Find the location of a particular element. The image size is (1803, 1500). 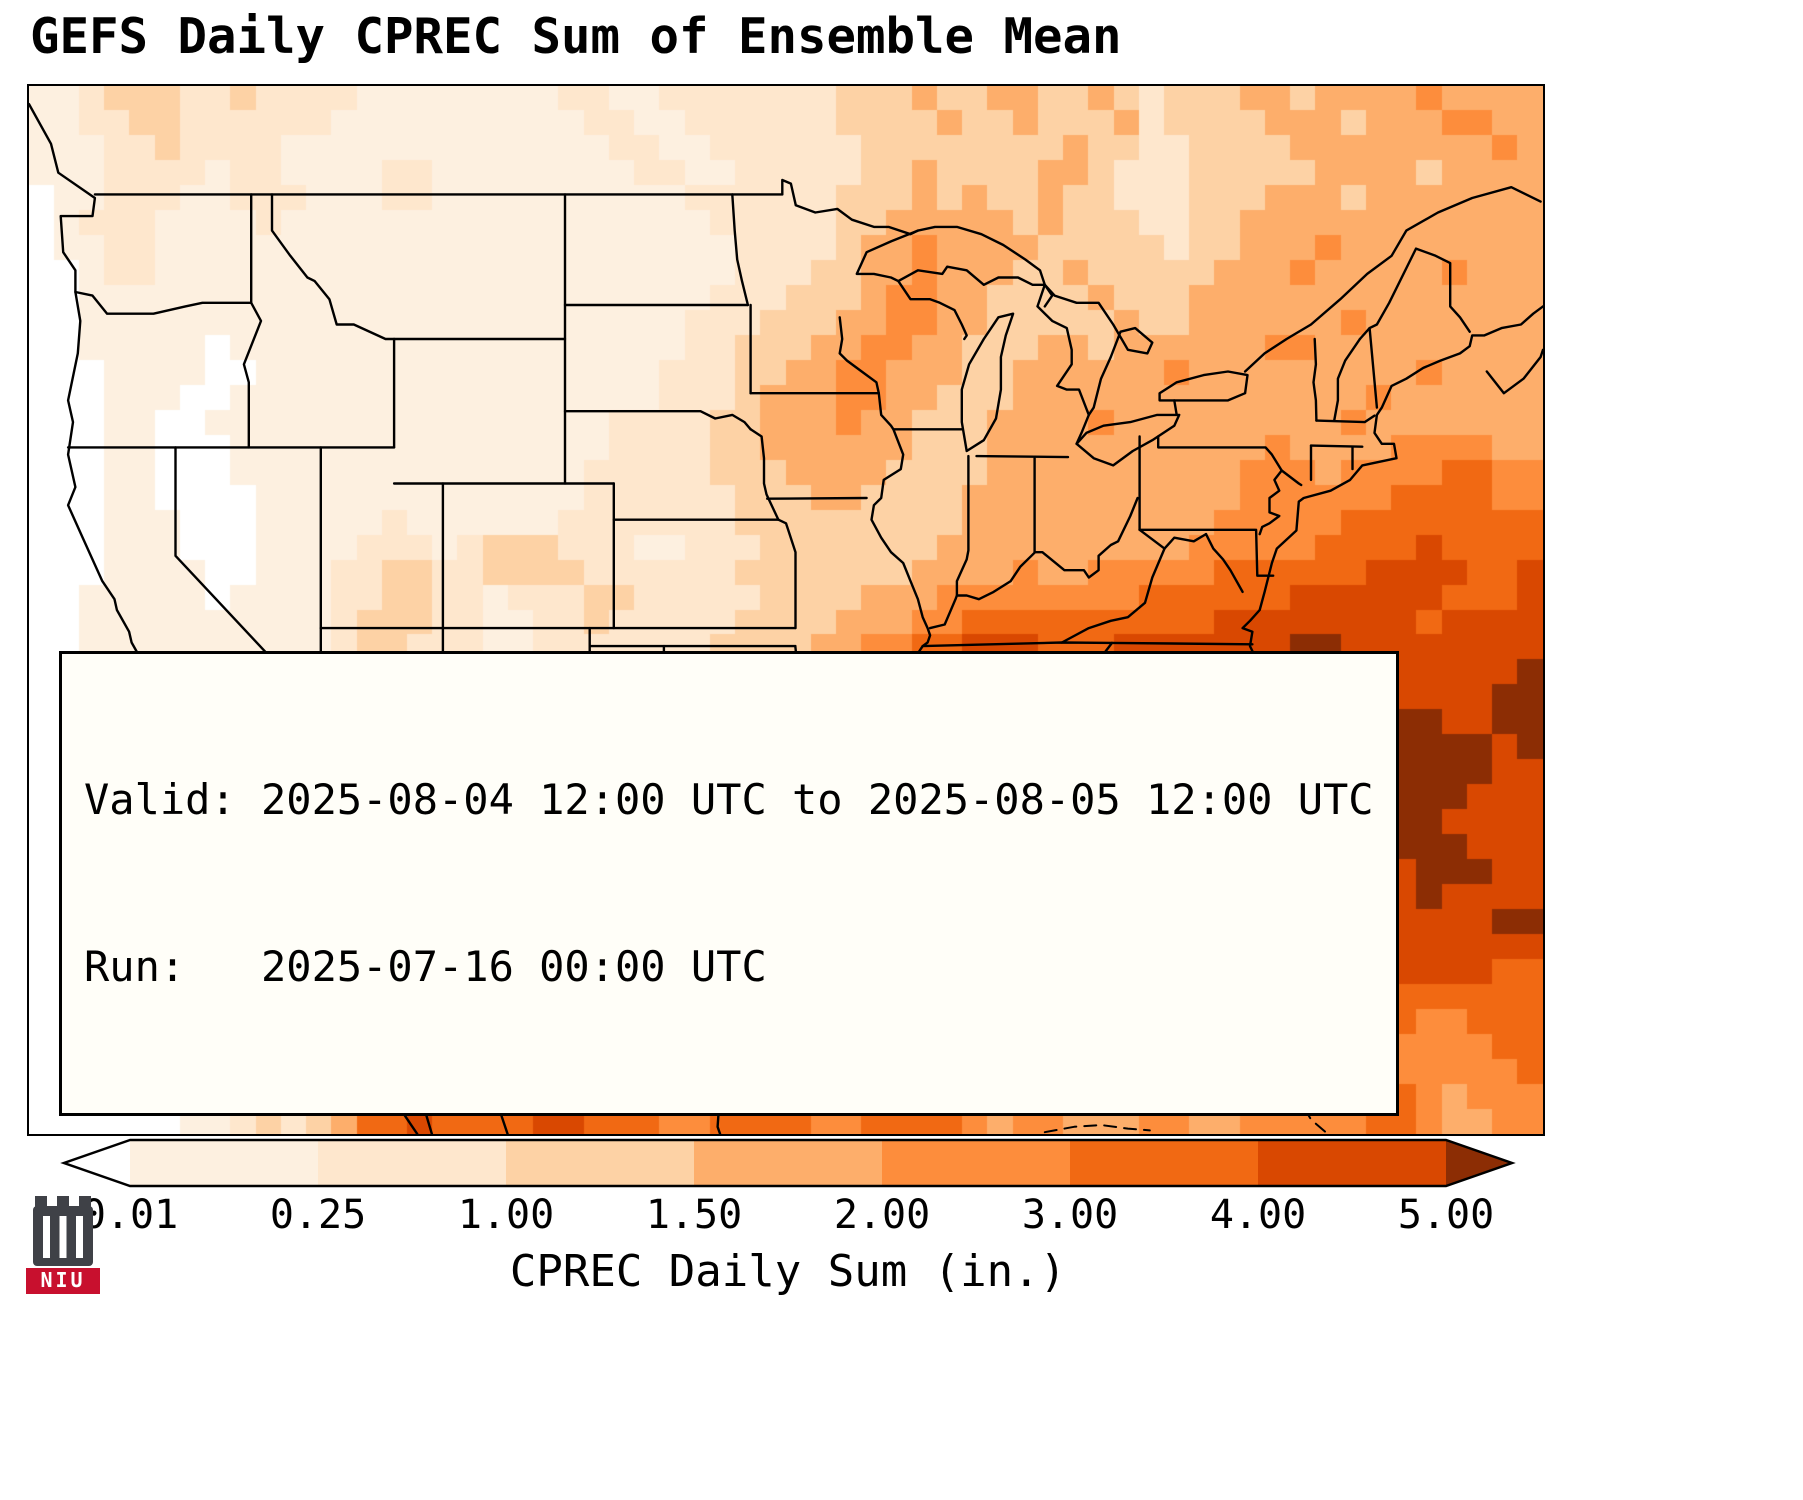

colorbar-tick-label: 1.00 is located at coordinates (506, 1215).